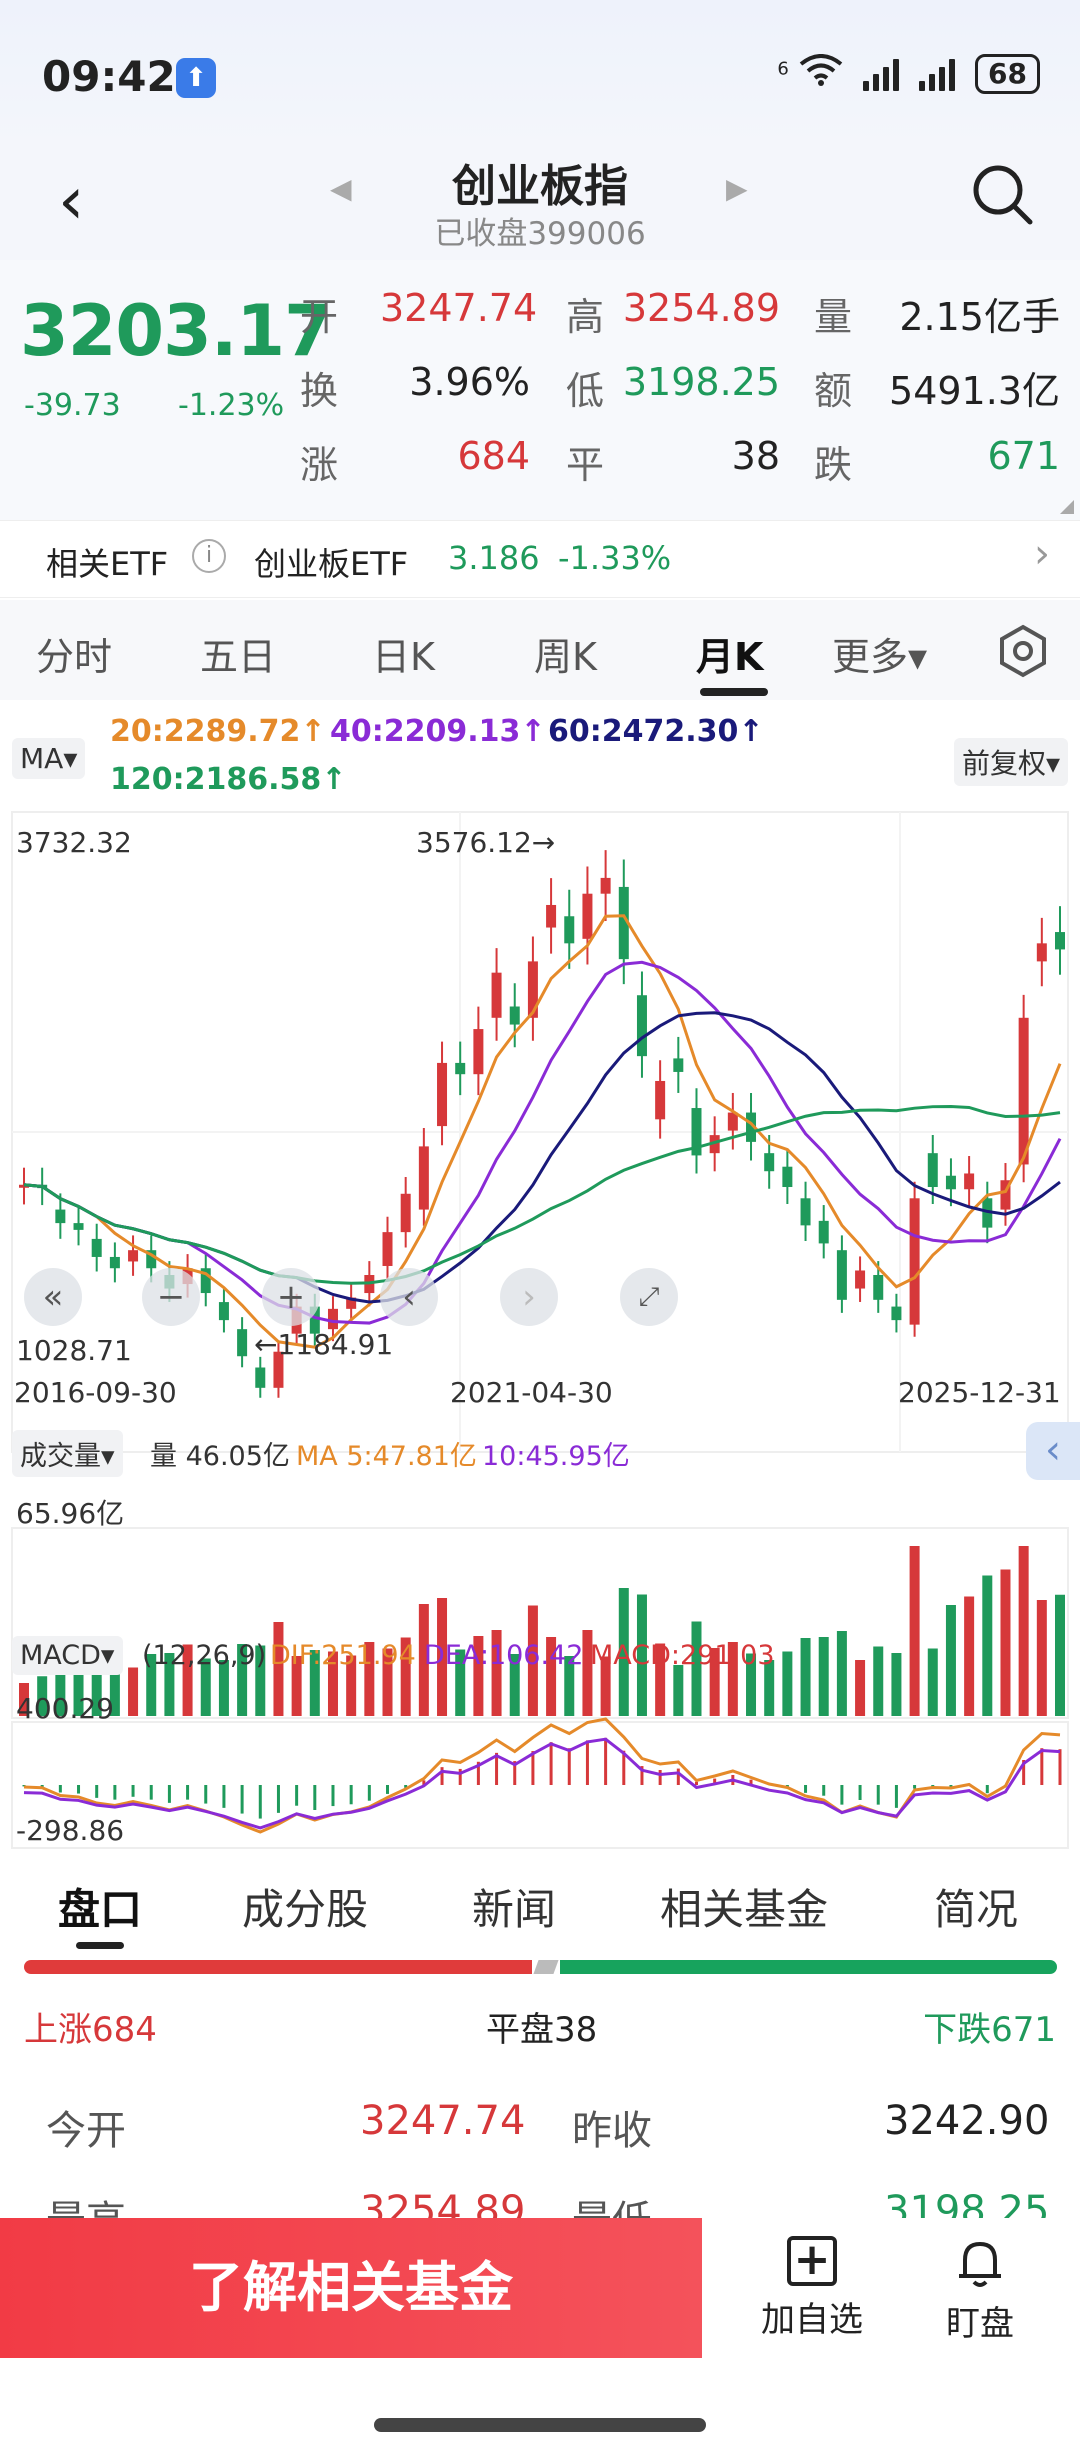 The width and height of the screenshot is (1080, 2449). I want to click on x-axis-label-mid: 2021-04-30, so click(531, 1392).